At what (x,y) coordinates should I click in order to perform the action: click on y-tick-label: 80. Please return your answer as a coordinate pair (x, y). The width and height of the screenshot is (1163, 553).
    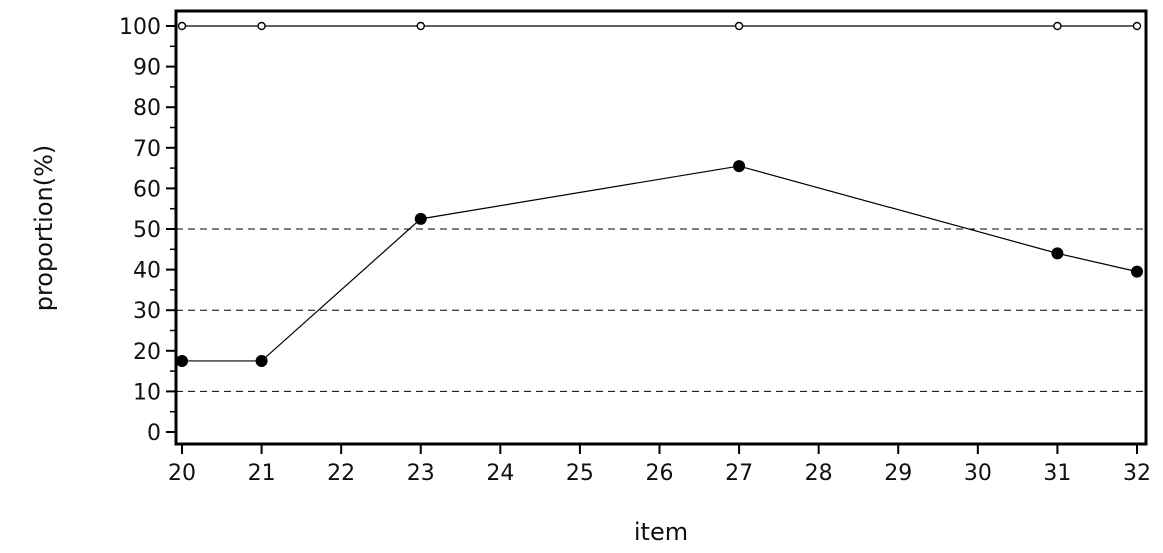
    Looking at the image, I should click on (147, 108).